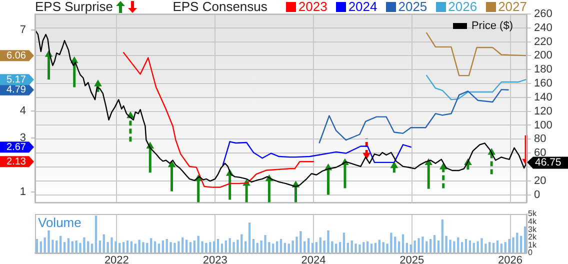  Describe the element at coordinates (463, 7) in the screenshot. I see `legend-label: 2026` at that location.